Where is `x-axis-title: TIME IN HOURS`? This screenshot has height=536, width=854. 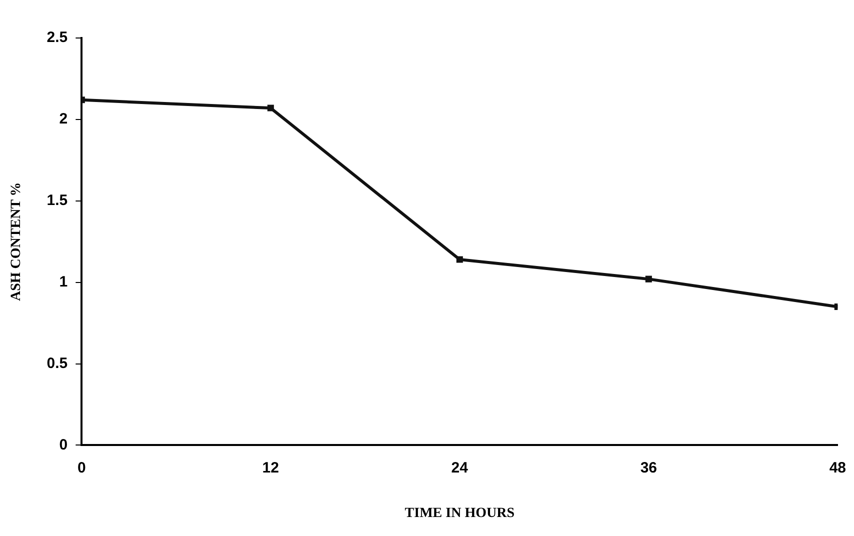
x-axis-title: TIME IN HOURS is located at coordinates (459, 514).